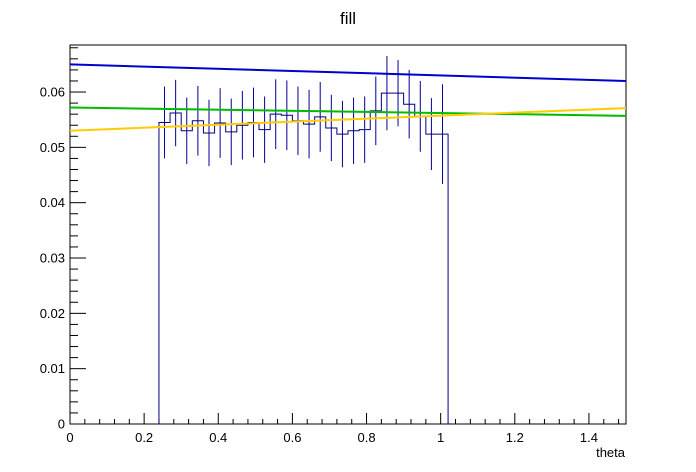 The width and height of the screenshot is (696, 472). What do you see at coordinates (52, 368) in the screenshot?
I see `y-tick-label: 0.01` at bounding box center [52, 368].